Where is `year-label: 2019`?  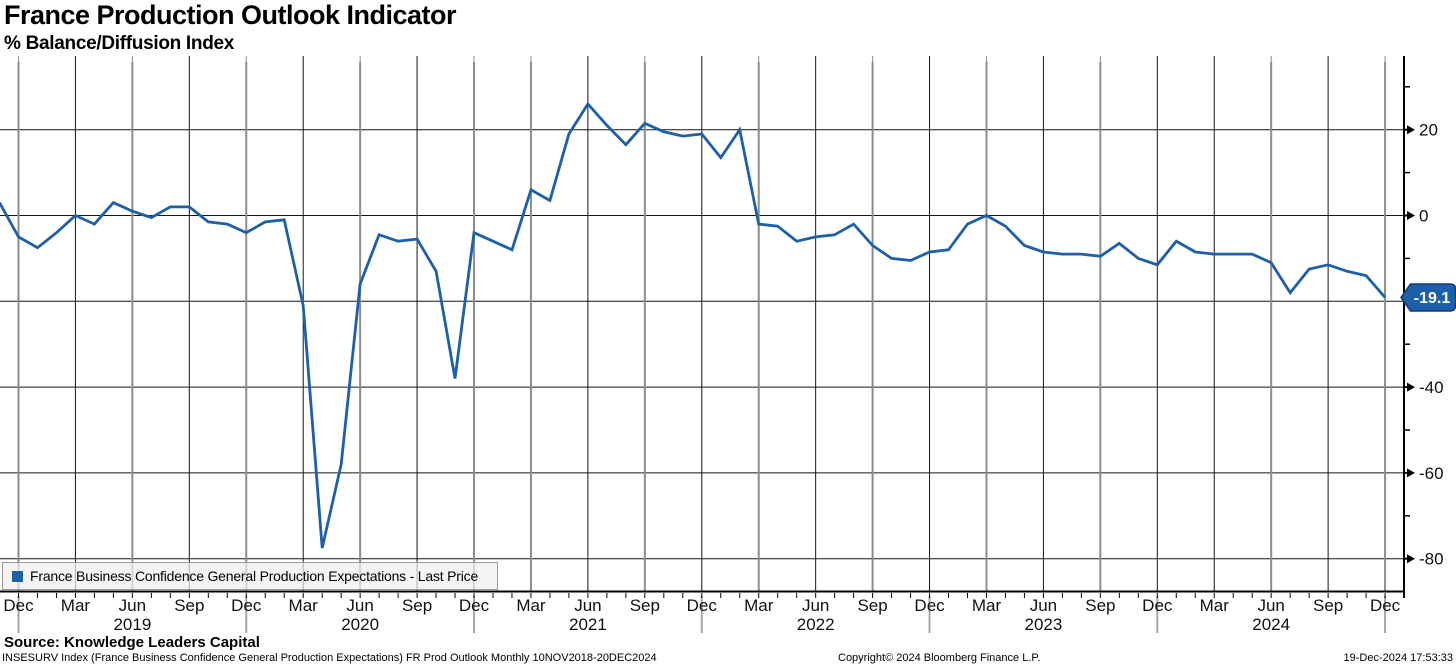
year-label: 2019 is located at coordinates (132, 624).